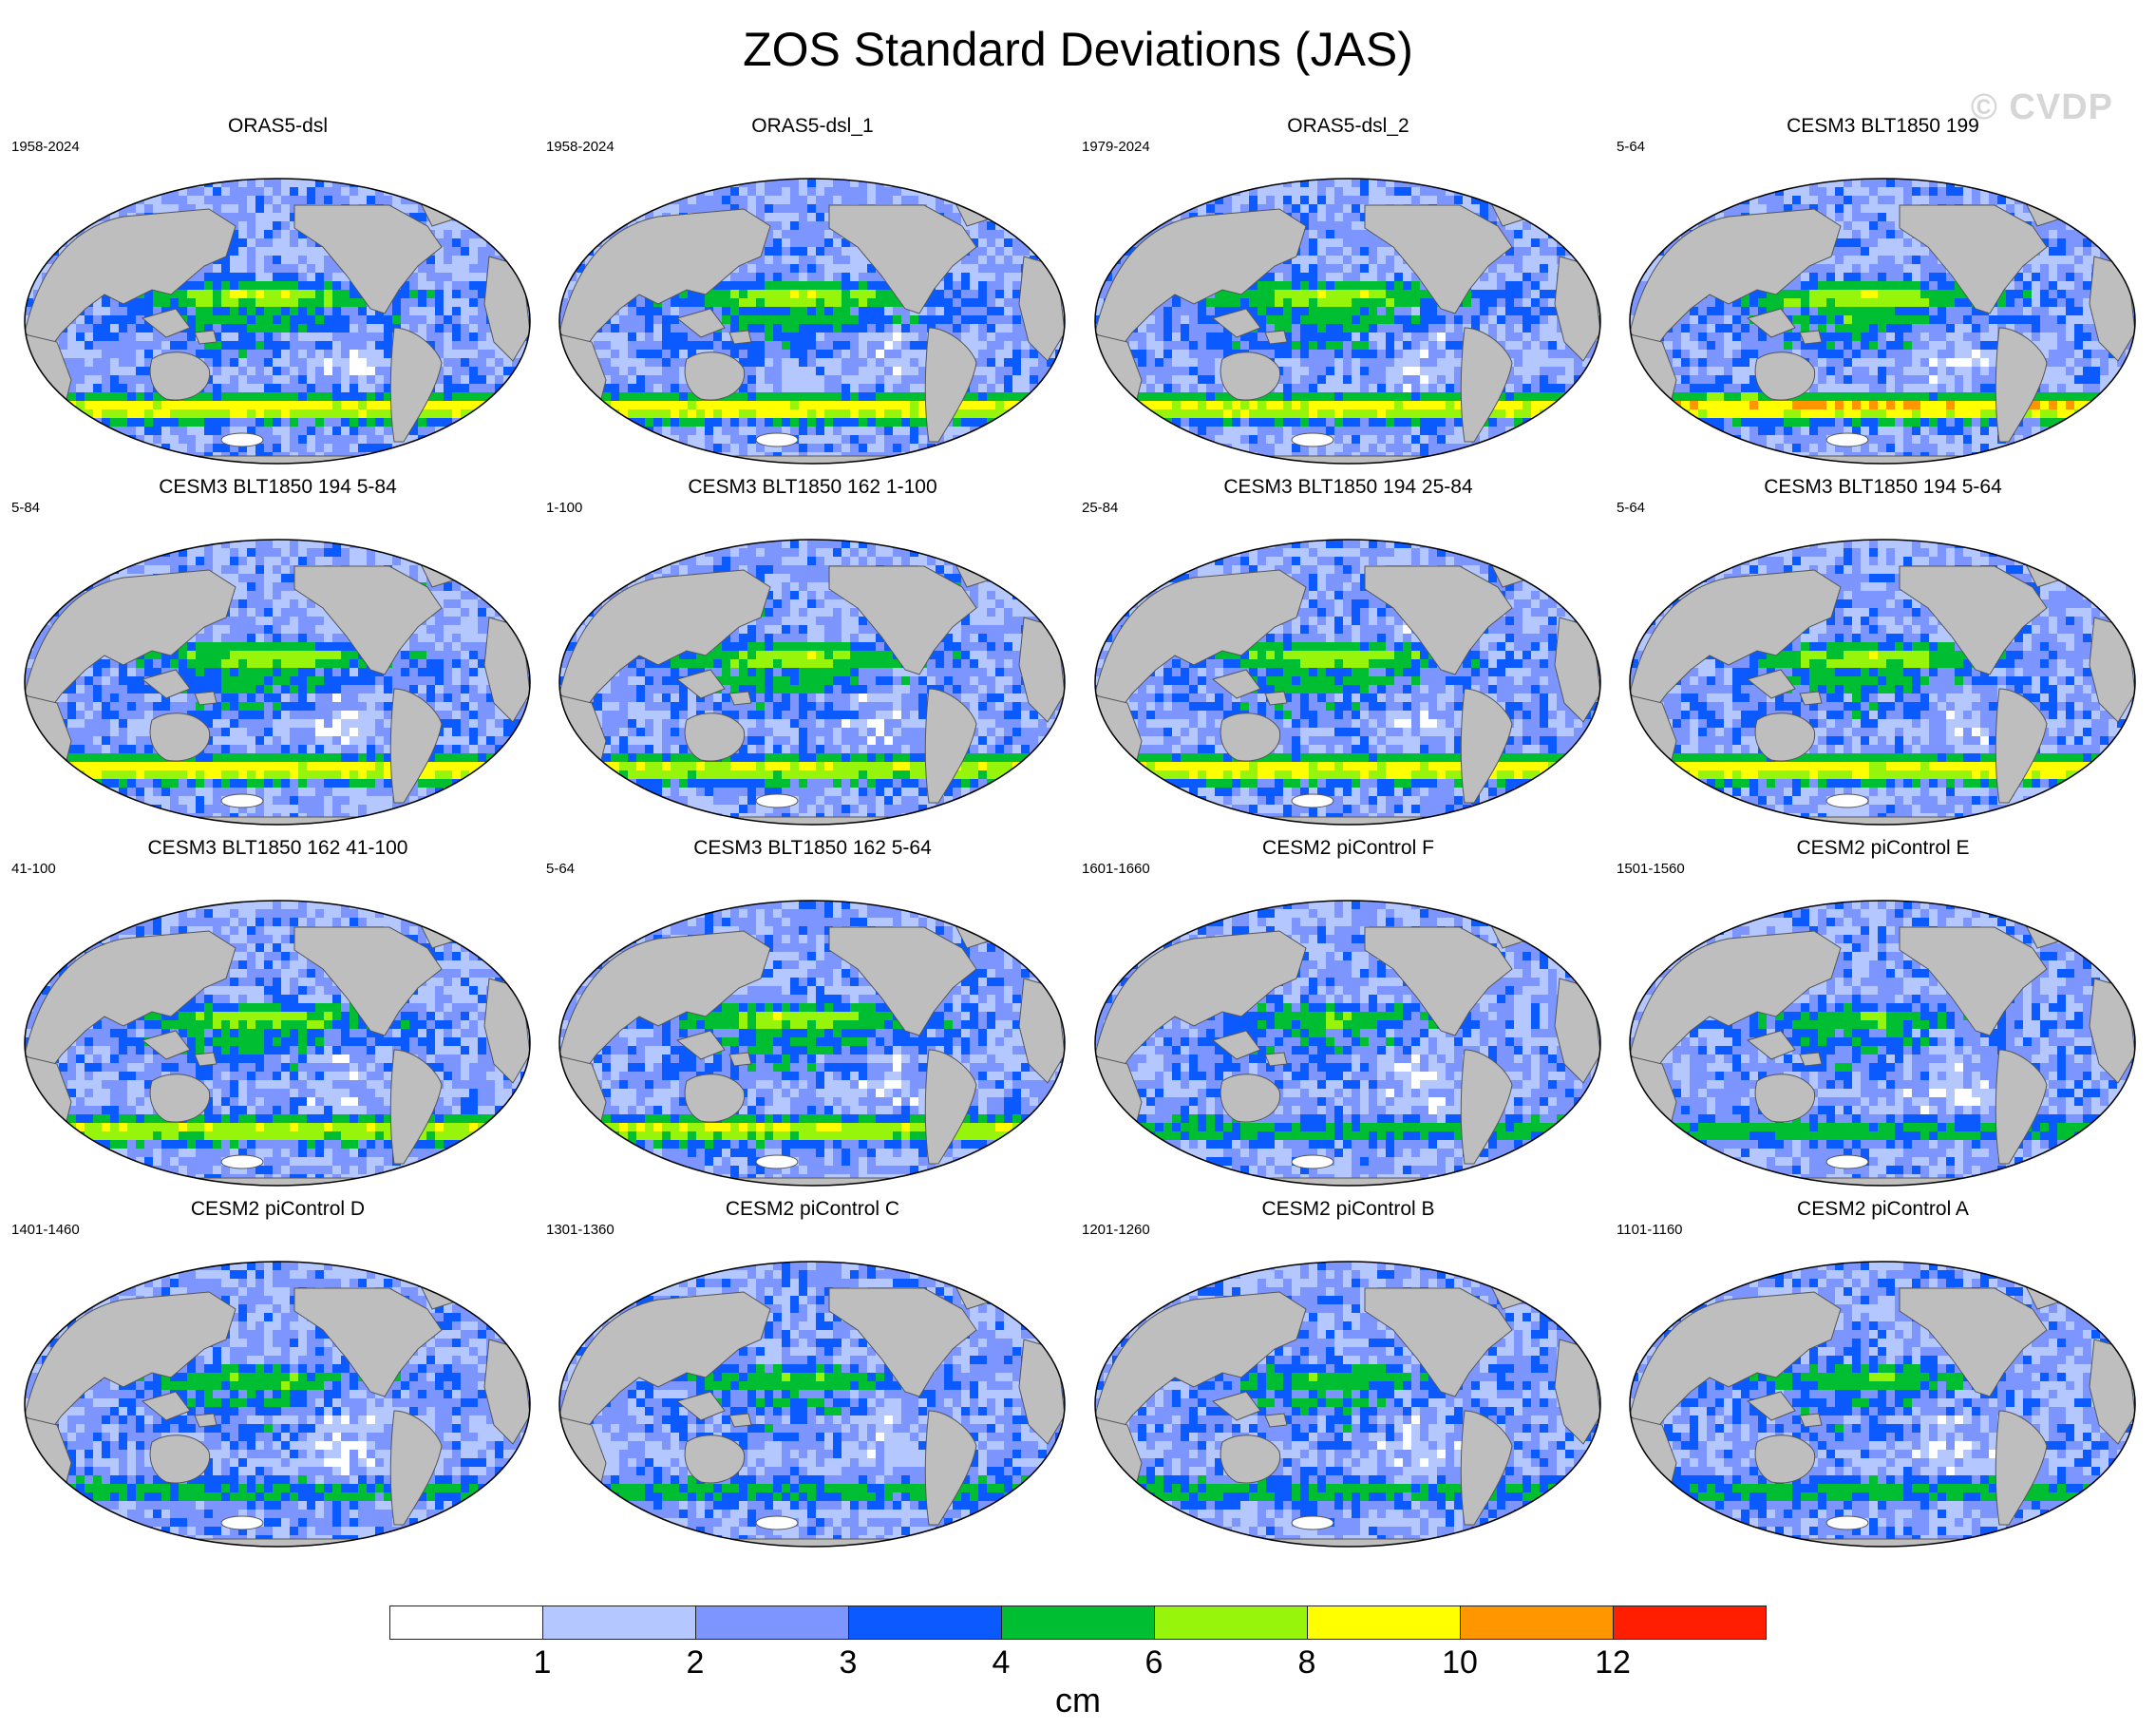  I want to click on panel-title: CESM2 piControl F, so click(1349, 848).